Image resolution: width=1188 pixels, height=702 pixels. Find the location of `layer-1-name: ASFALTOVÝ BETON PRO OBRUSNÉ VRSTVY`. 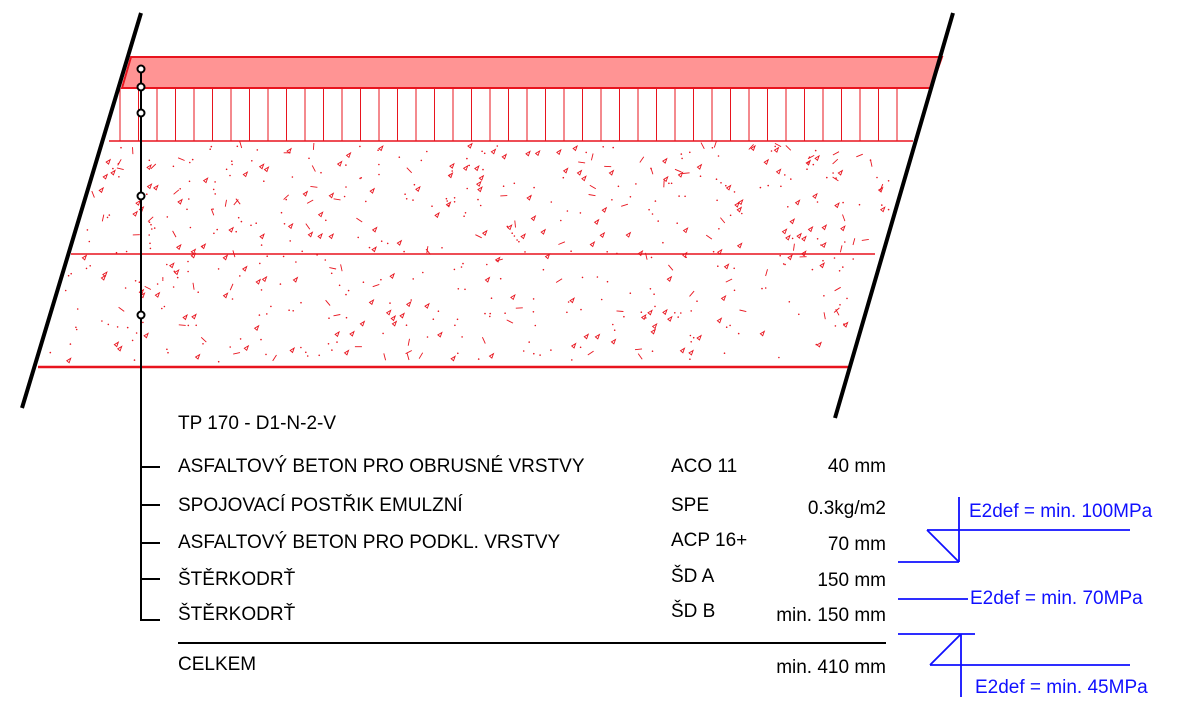

layer-1-name: ASFALTOVÝ BETON PRO OBRUSNÉ VRSTVY is located at coordinates (381, 466).